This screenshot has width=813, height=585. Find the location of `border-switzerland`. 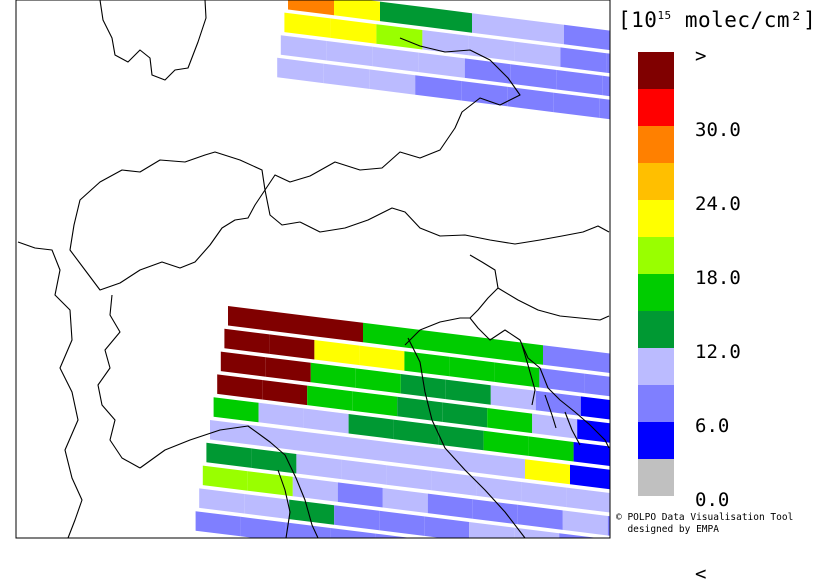

border-switzerland is located at coordinates (167, 221).